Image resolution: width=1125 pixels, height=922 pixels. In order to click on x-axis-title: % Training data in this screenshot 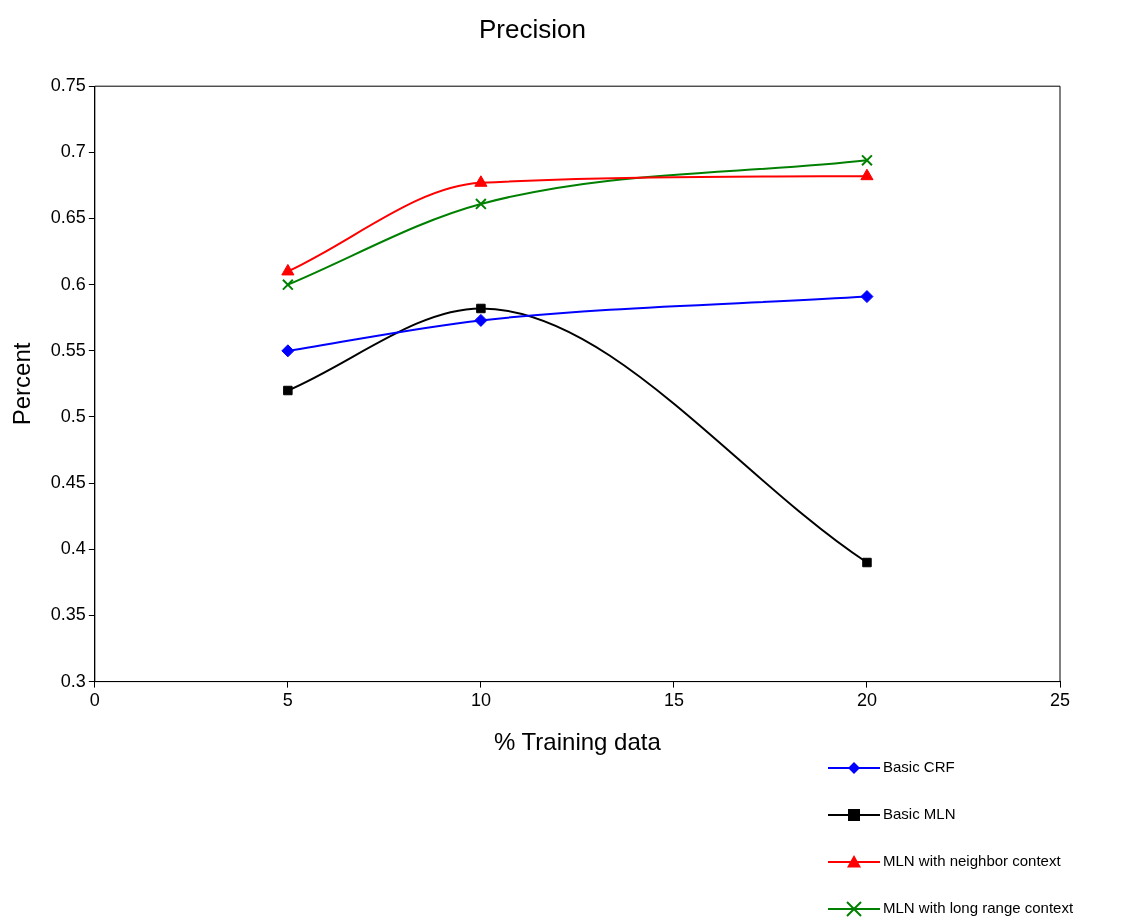, I will do `click(578, 742)`.